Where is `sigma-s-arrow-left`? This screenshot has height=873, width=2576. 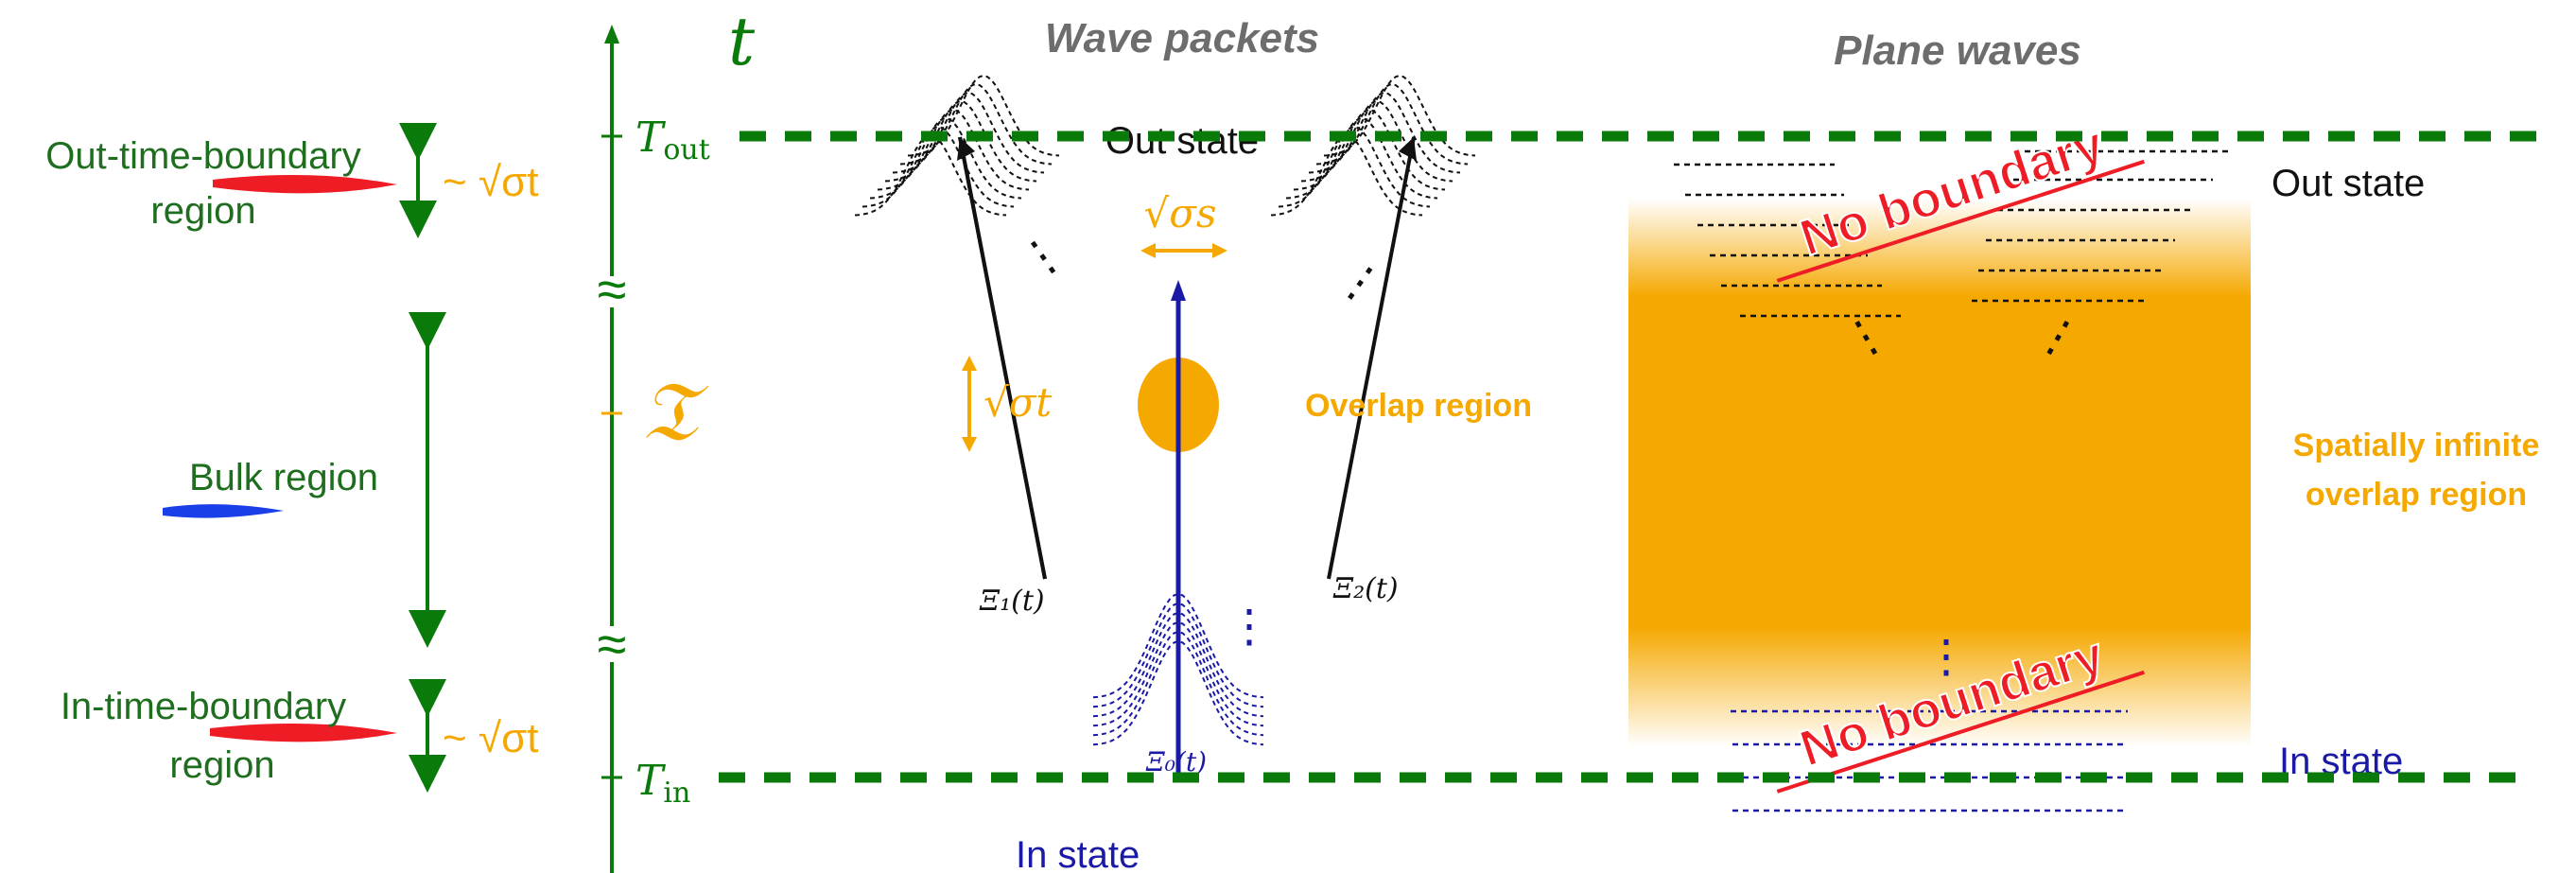
sigma-s-arrow-left is located at coordinates (1148, 251).